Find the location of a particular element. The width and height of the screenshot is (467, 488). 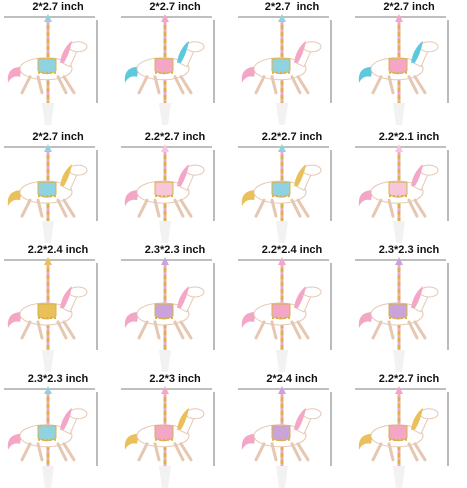

size-label: 2*2.4 inch is located at coordinates (292, 379).